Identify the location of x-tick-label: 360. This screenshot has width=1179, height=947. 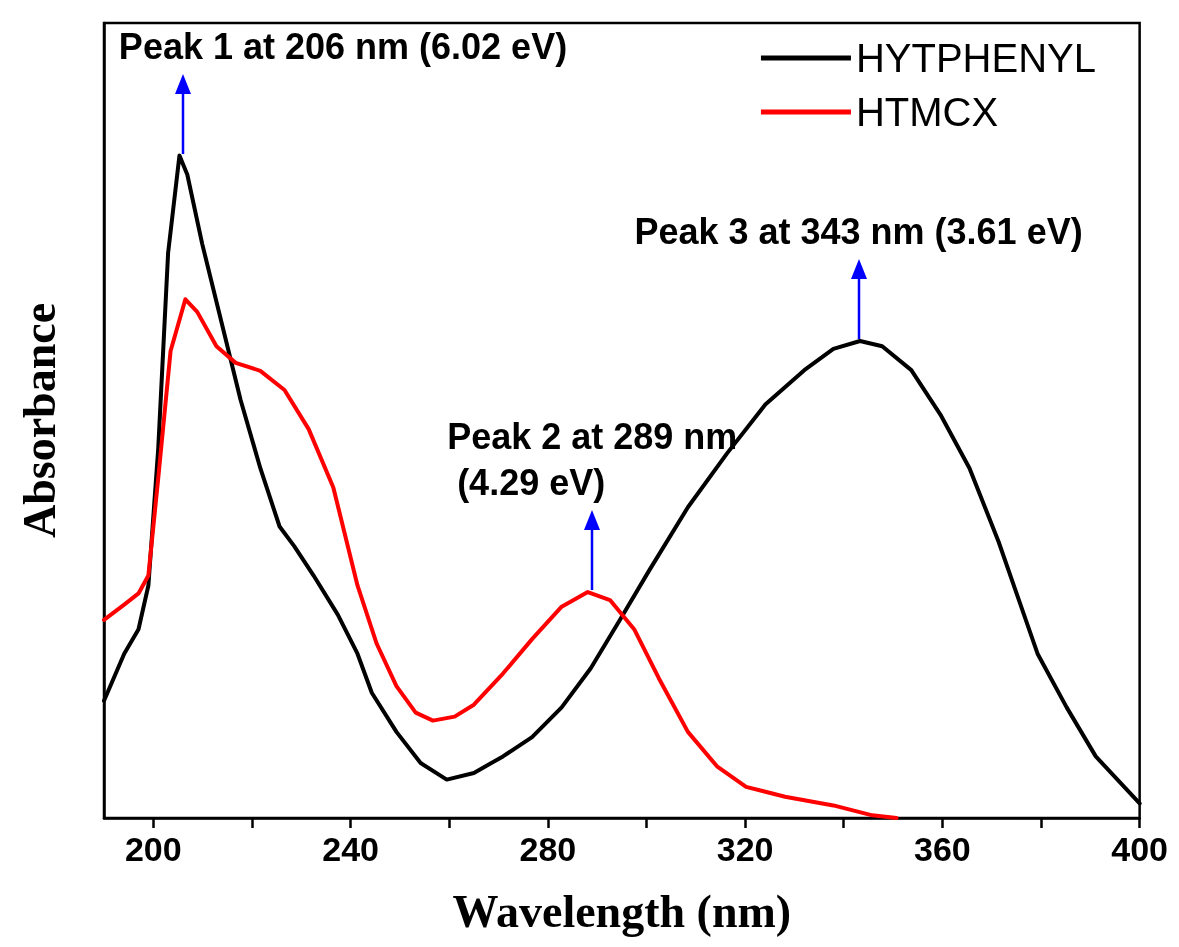
(942, 849).